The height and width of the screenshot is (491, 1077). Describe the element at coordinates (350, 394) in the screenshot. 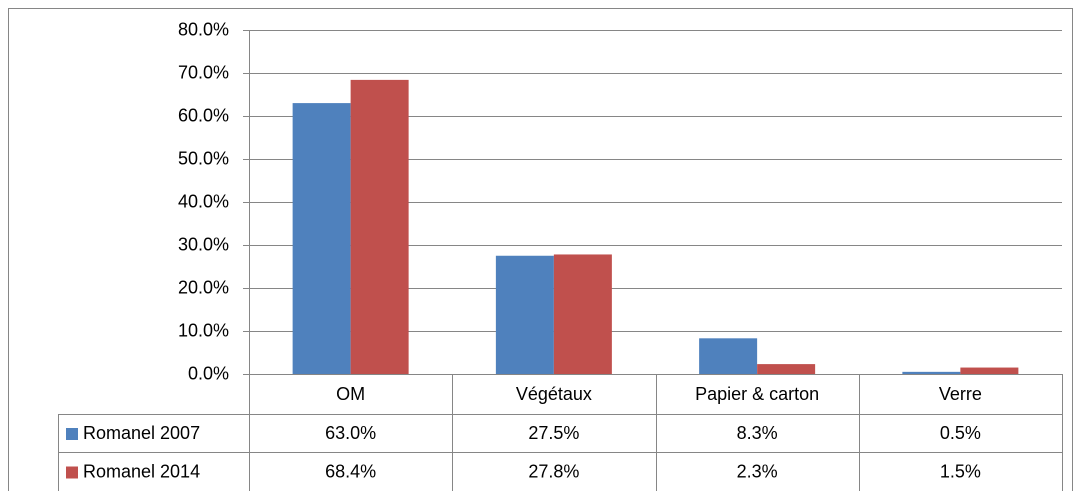

I see `x-tick-label: OM` at that location.